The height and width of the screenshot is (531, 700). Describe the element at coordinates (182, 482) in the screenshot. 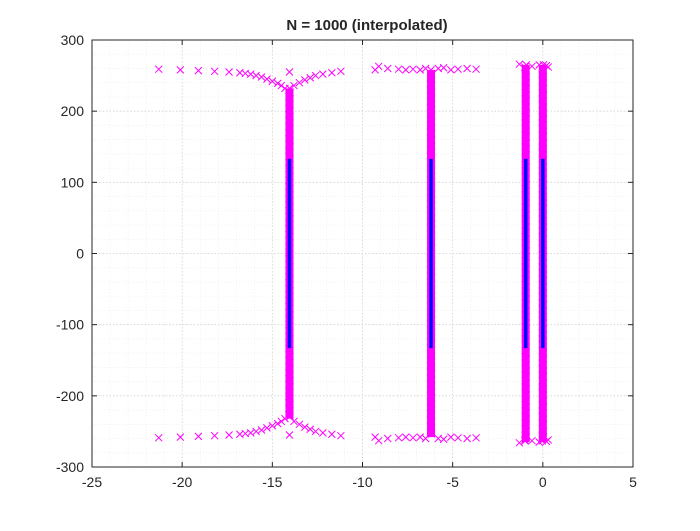

I see `x-tick-label: -20` at that location.